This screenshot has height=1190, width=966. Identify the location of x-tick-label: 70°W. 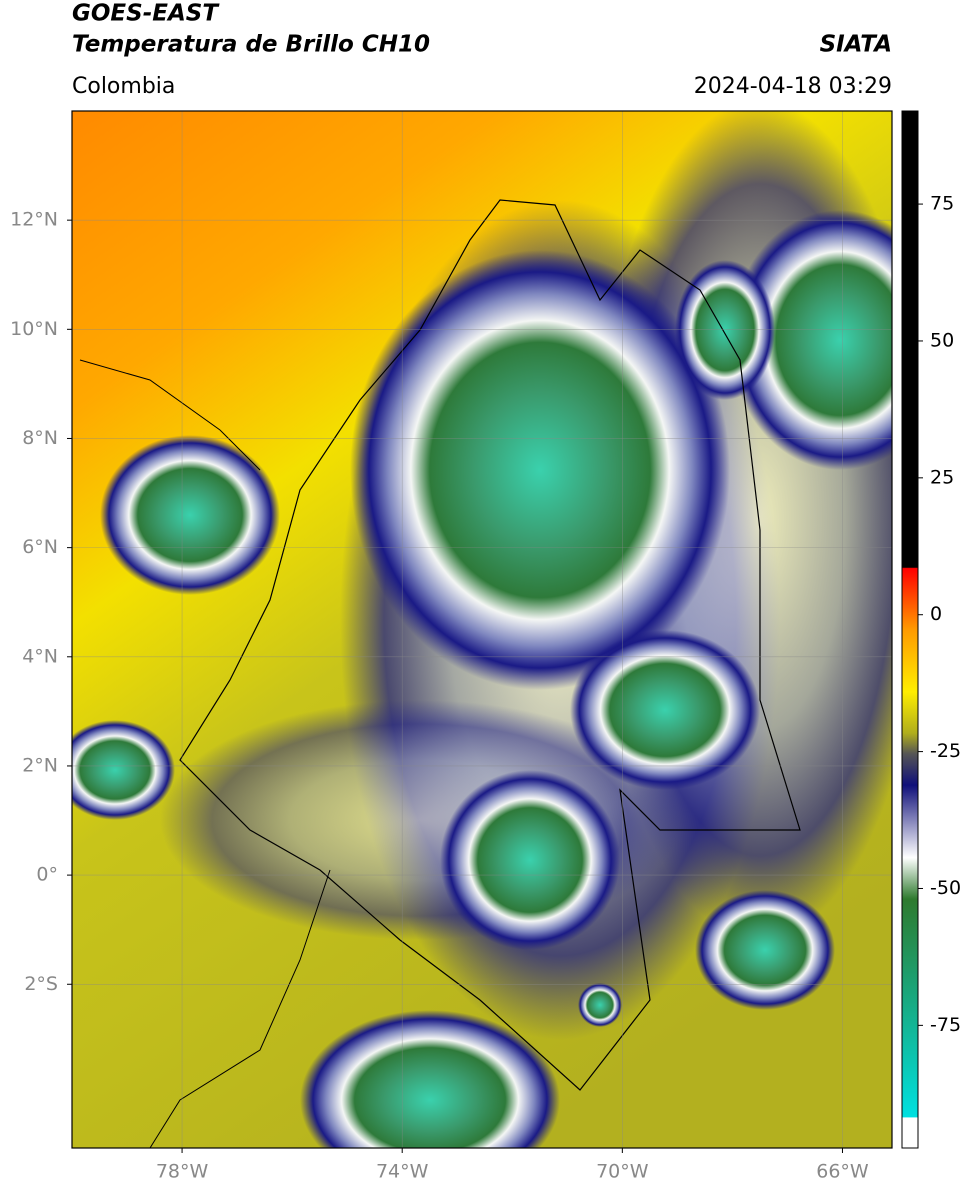
(622, 1172).